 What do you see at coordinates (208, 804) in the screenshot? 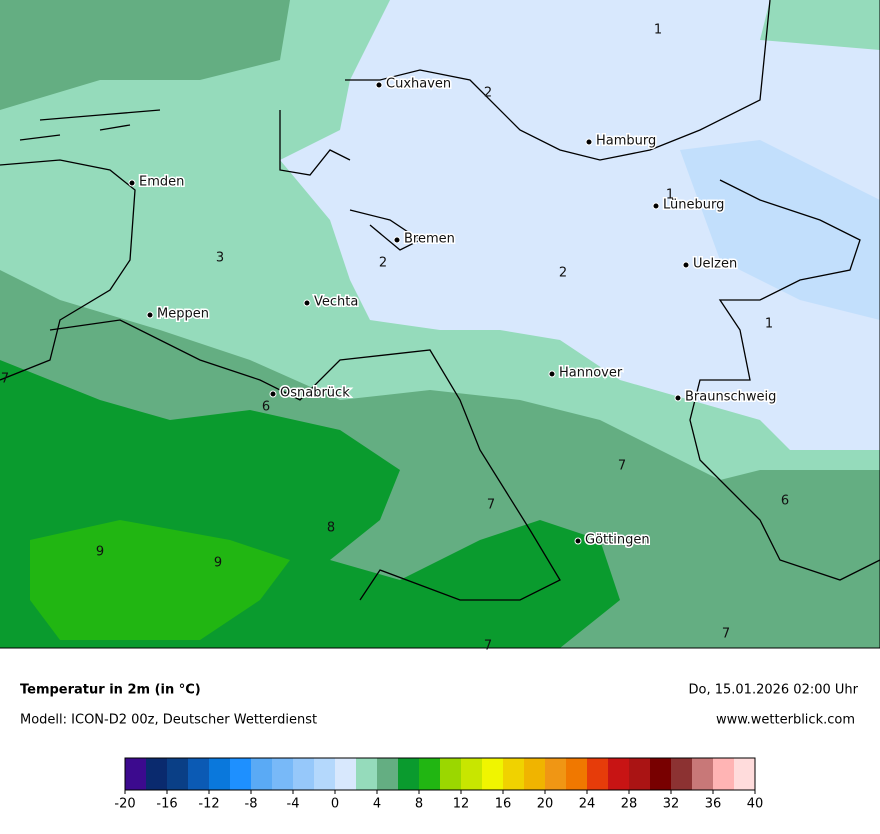
I see `colorbar-tick-label: -12` at bounding box center [208, 804].